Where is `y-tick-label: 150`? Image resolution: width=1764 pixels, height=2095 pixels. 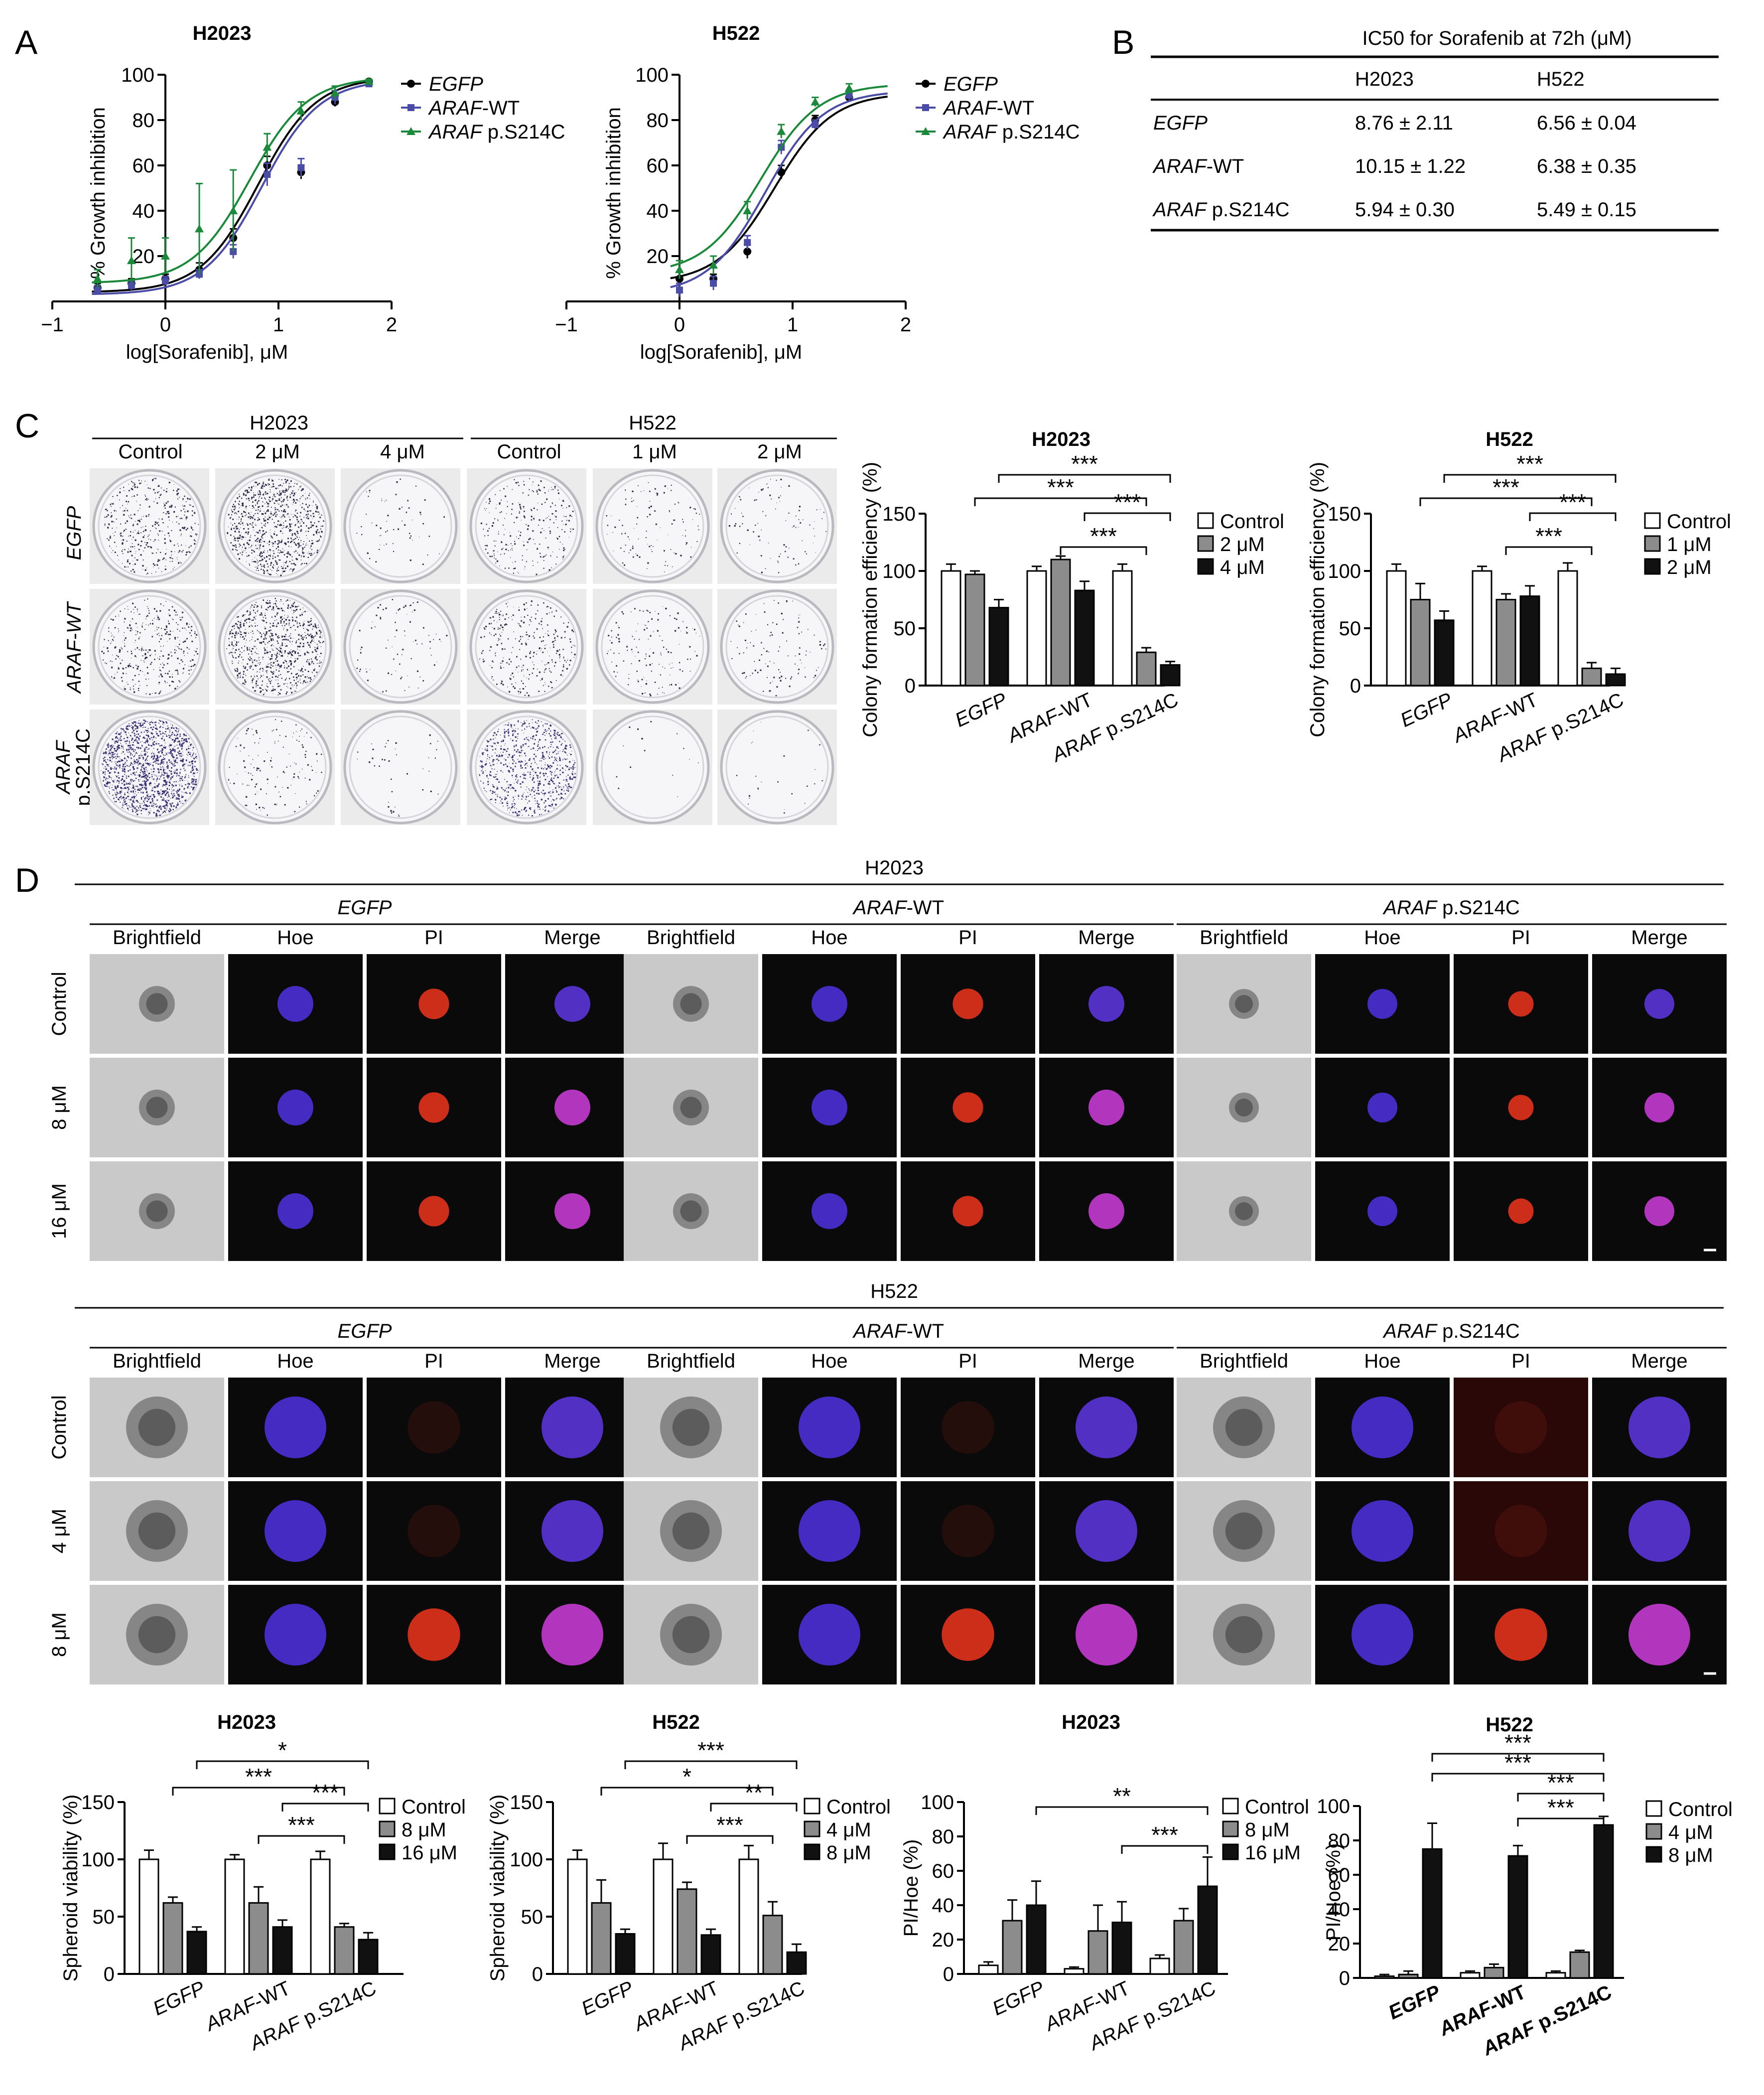 y-tick-label: 150 is located at coordinates (1345, 514).